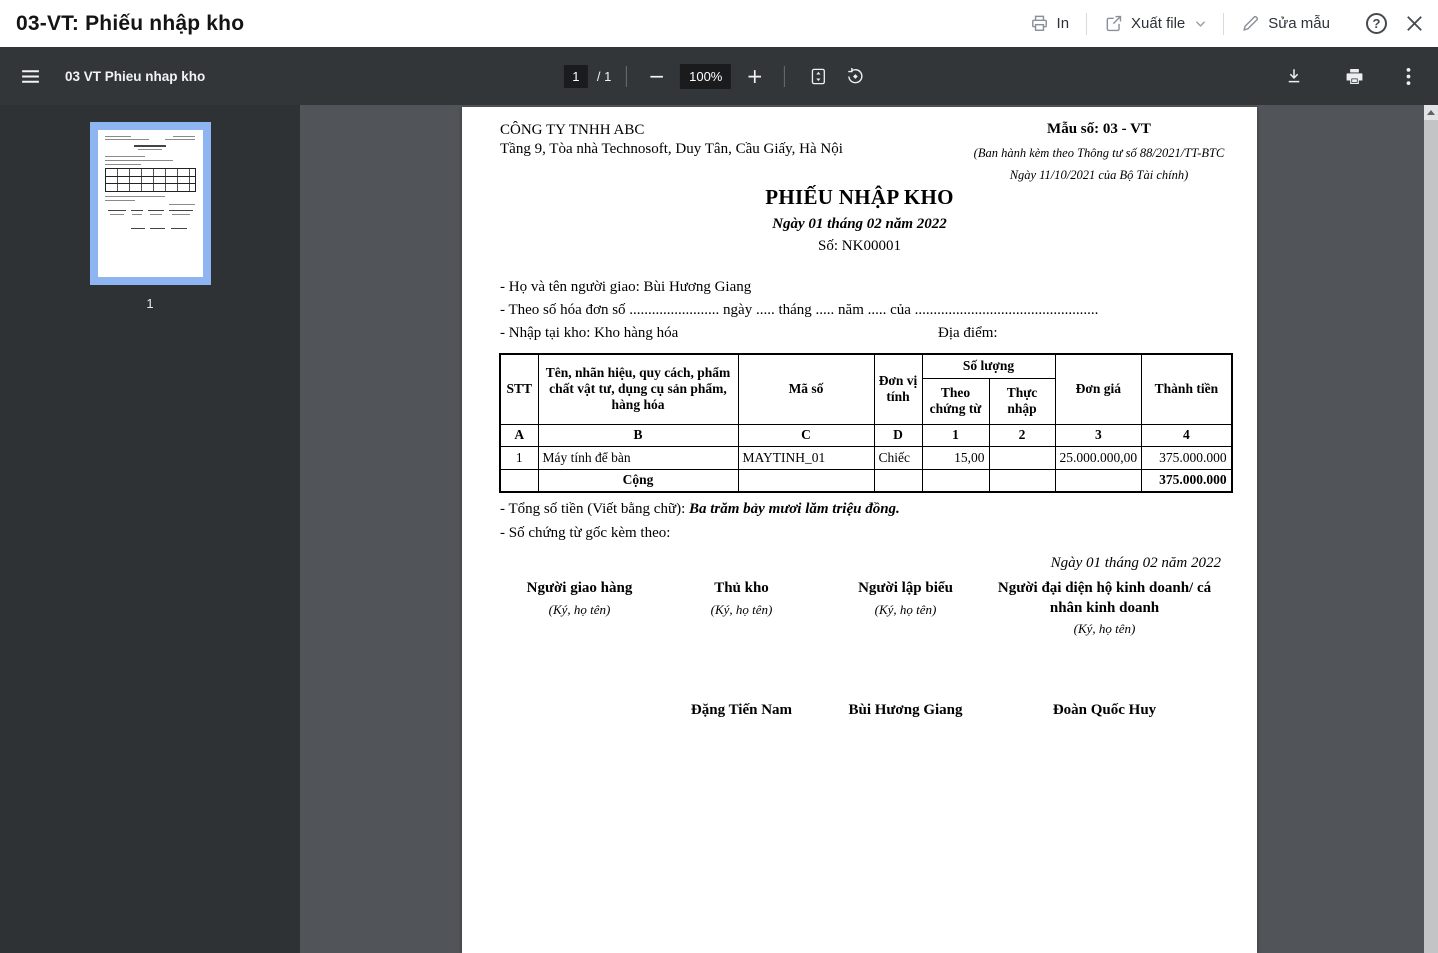  I want to click on kebab-menu-icon, so click(1408, 76).